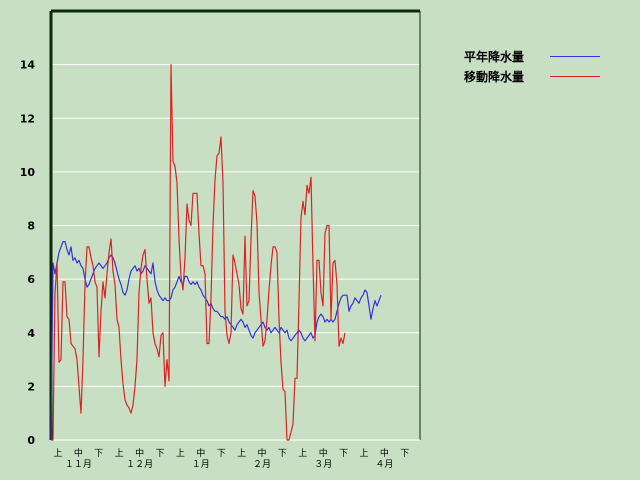 This screenshot has width=640, height=480. Describe the element at coordinates (31, 279) in the screenshot. I see `y-tick-label: 6` at that location.